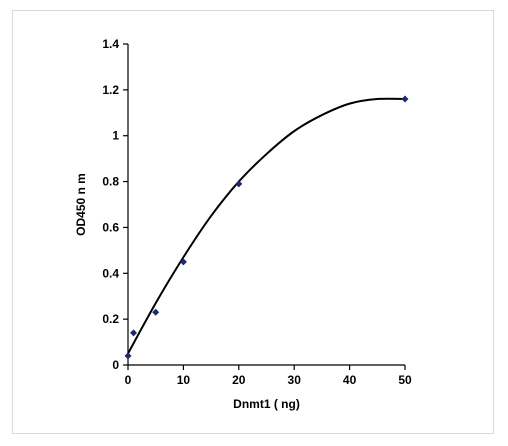 This screenshot has width=508, height=446. Describe the element at coordinates (115, 136) in the screenshot. I see `y-tick-label: 1` at that location.